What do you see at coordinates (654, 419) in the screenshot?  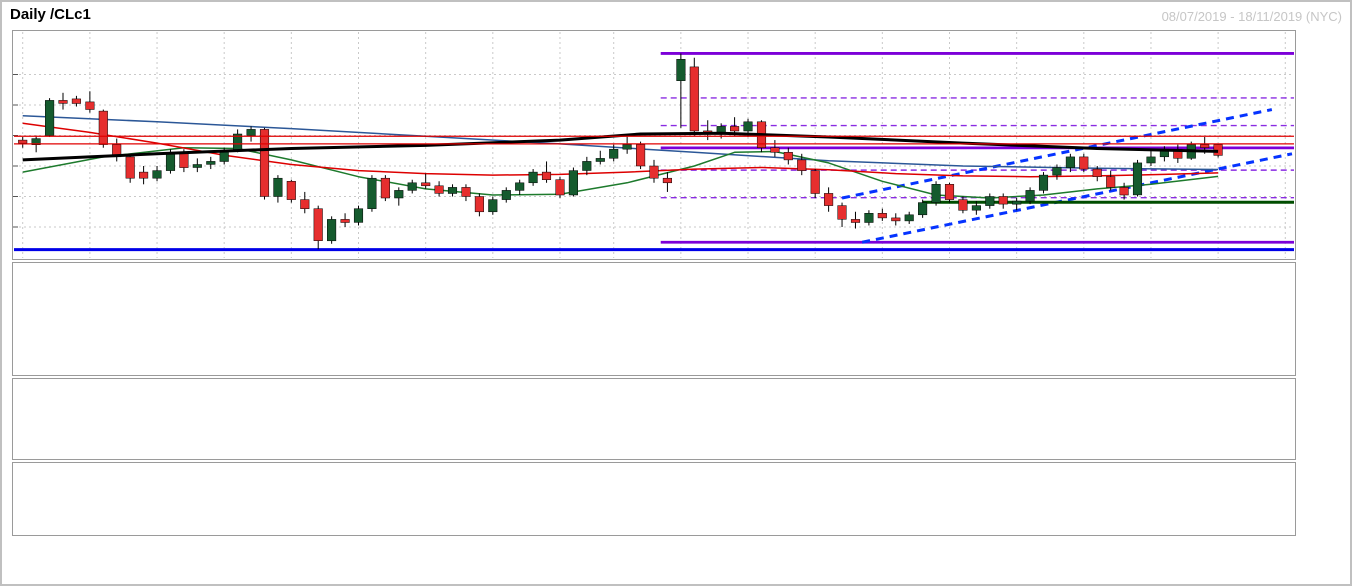 I see `macd-panel` at bounding box center [654, 419].